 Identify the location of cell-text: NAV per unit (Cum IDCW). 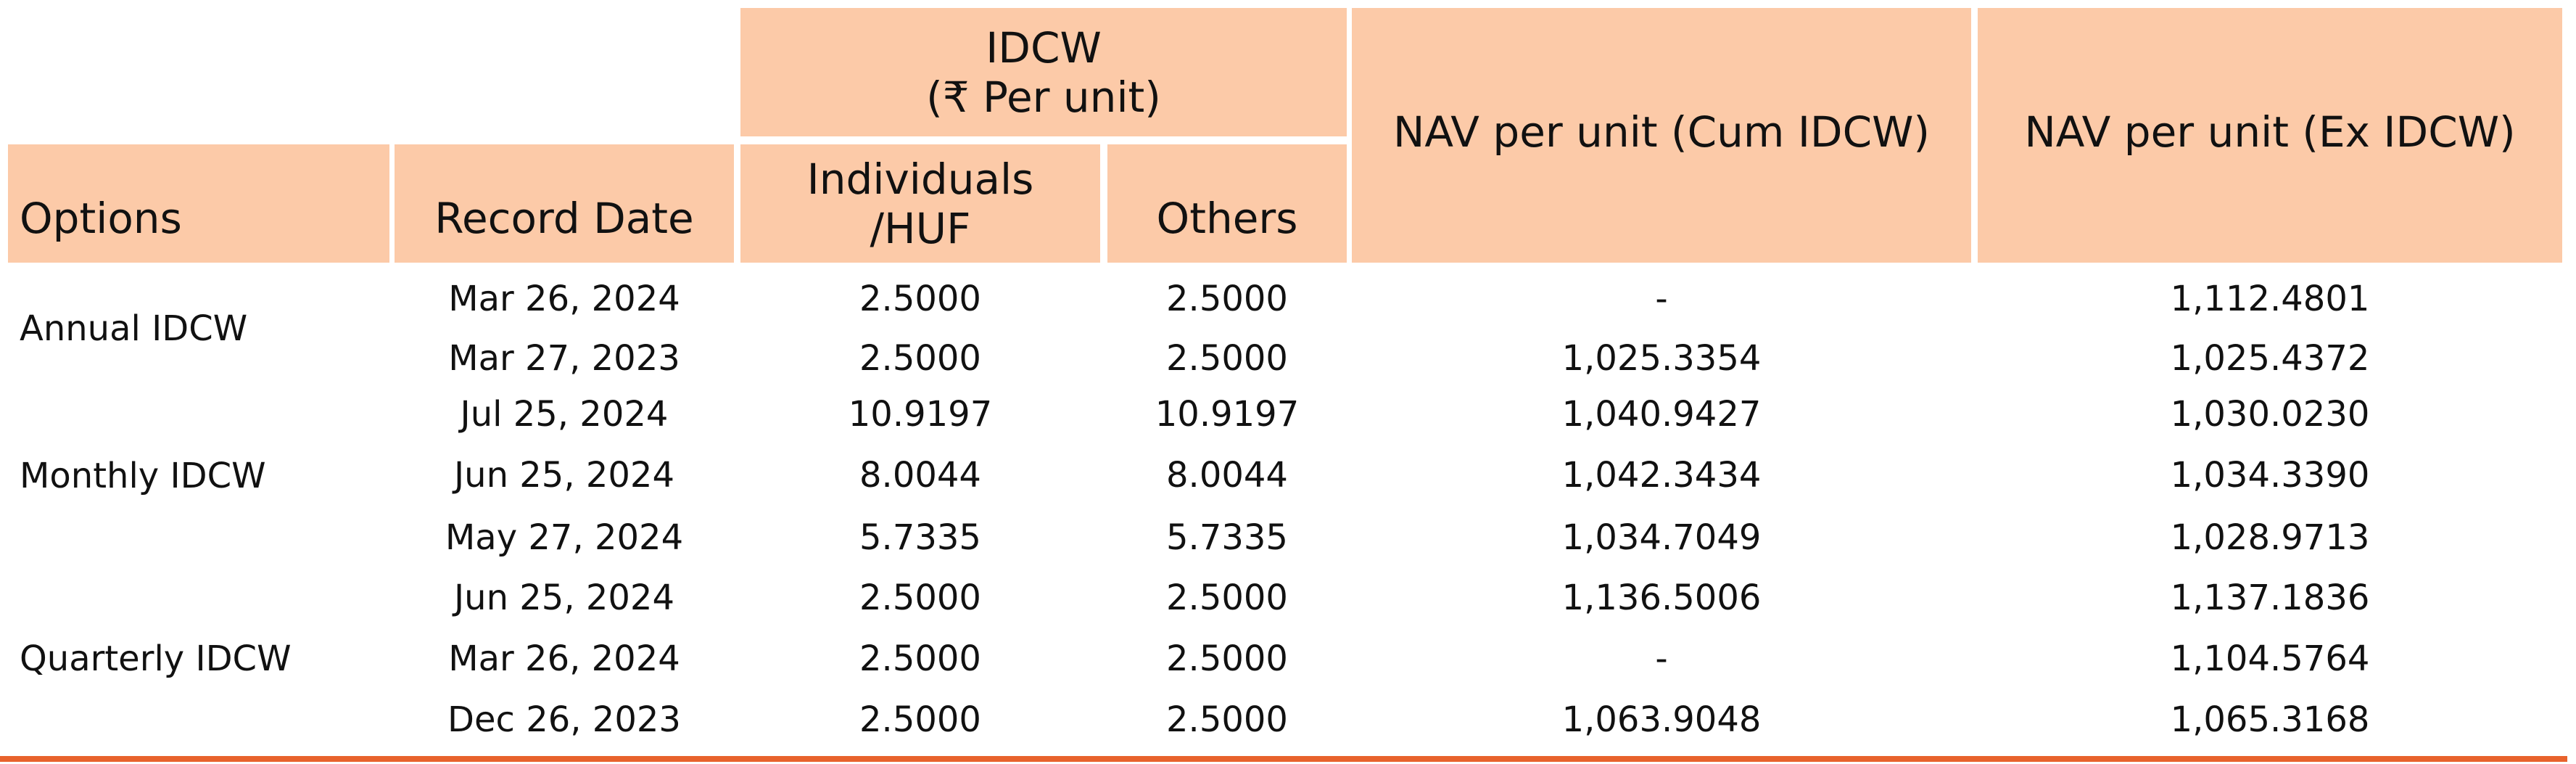
(1661, 132).